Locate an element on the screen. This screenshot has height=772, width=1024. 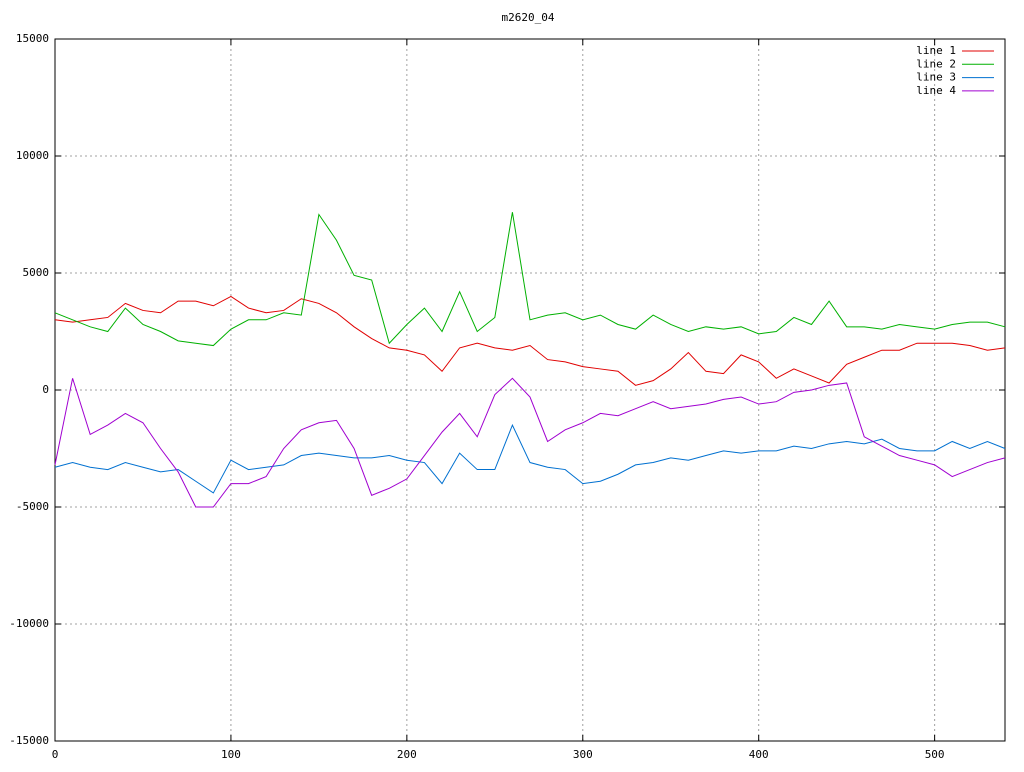
x-tick-label: 500 is located at coordinates (935, 754).